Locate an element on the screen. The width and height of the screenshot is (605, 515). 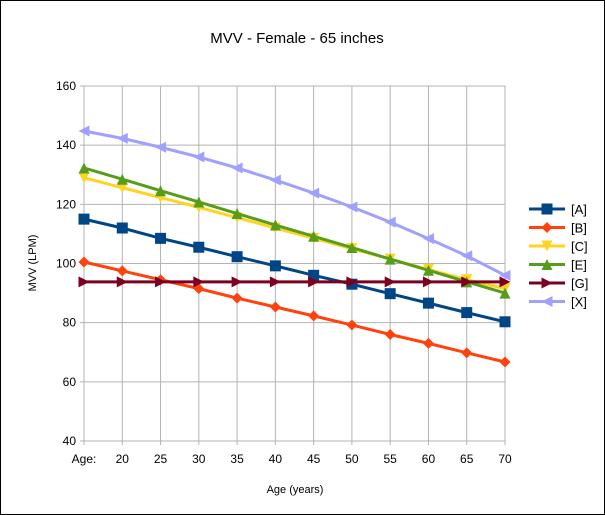
x-tick-label: 55 is located at coordinates (391, 459).